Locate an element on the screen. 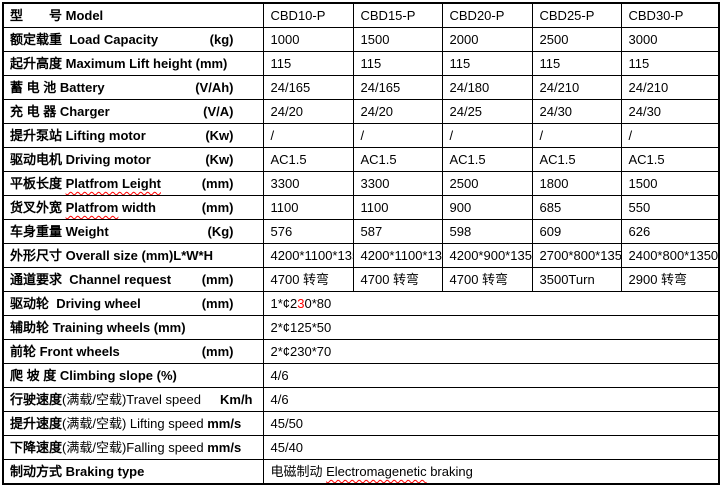  row-label-driving-motor: 驱动电机 Driving motor (Kw) is located at coordinates (133, 159).